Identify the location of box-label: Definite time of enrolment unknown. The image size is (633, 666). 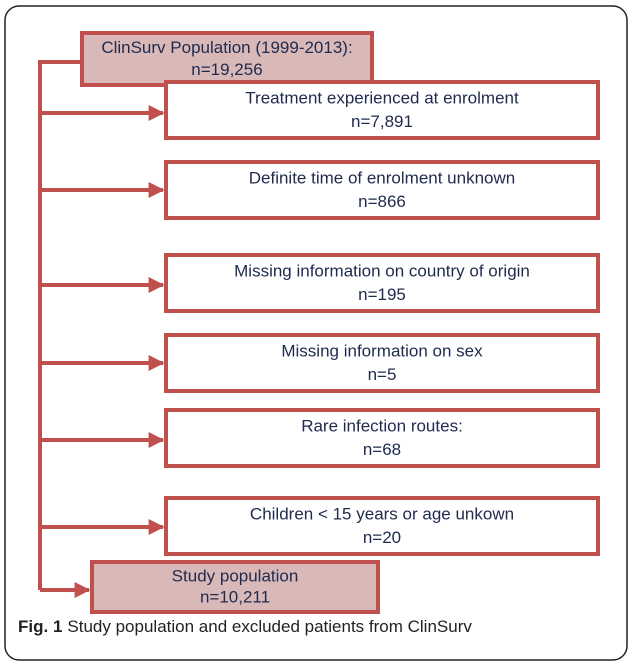
(382, 177).